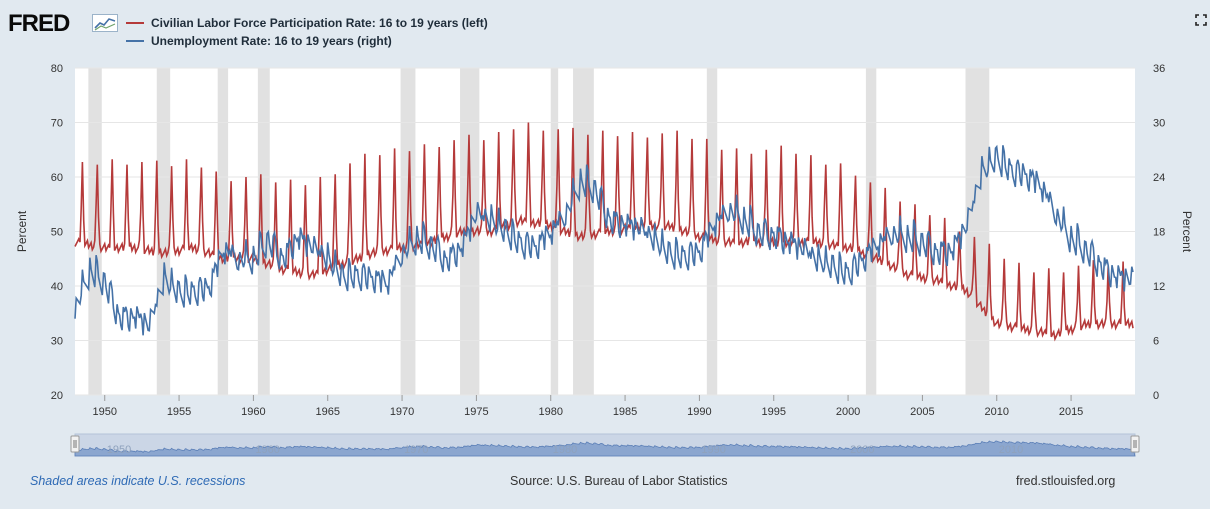 This screenshot has width=1210, height=509. I want to click on navigator-label-2000: 2000, so click(862, 450).